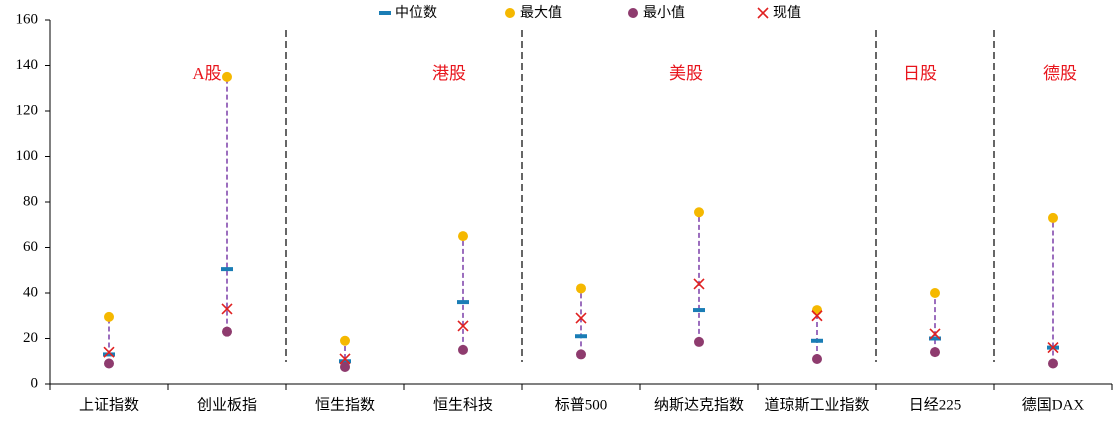 Image resolution: width=1118 pixels, height=422 pixels. What do you see at coordinates (109, 404) in the screenshot?
I see `x-tick-label: 上证指数` at bounding box center [109, 404].